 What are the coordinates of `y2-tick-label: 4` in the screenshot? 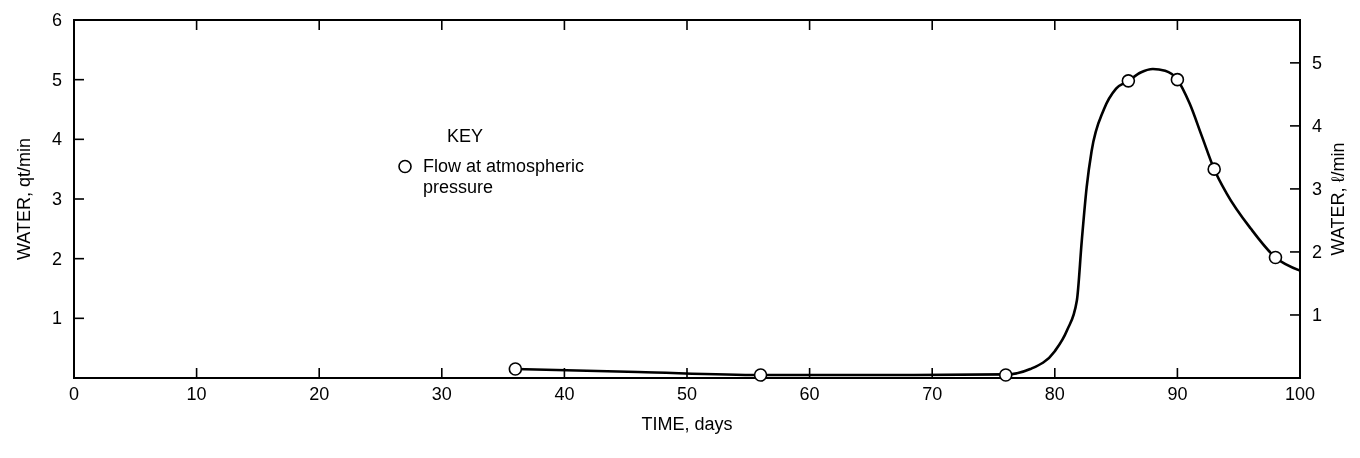 It's located at (1317, 125).